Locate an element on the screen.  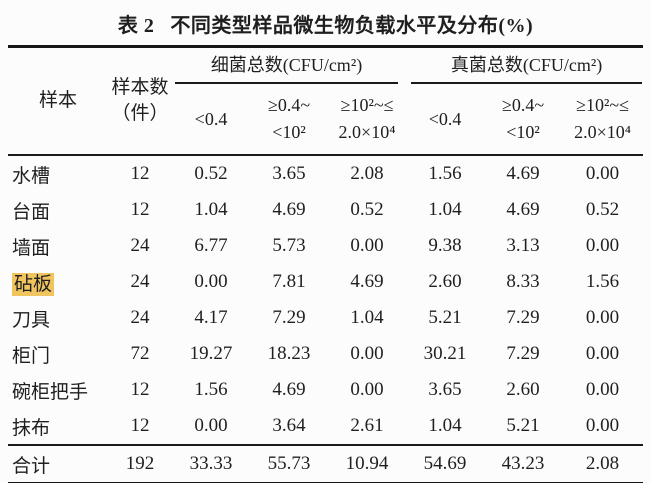
cell-sample-name: 柜门 is located at coordinates (31, 356).